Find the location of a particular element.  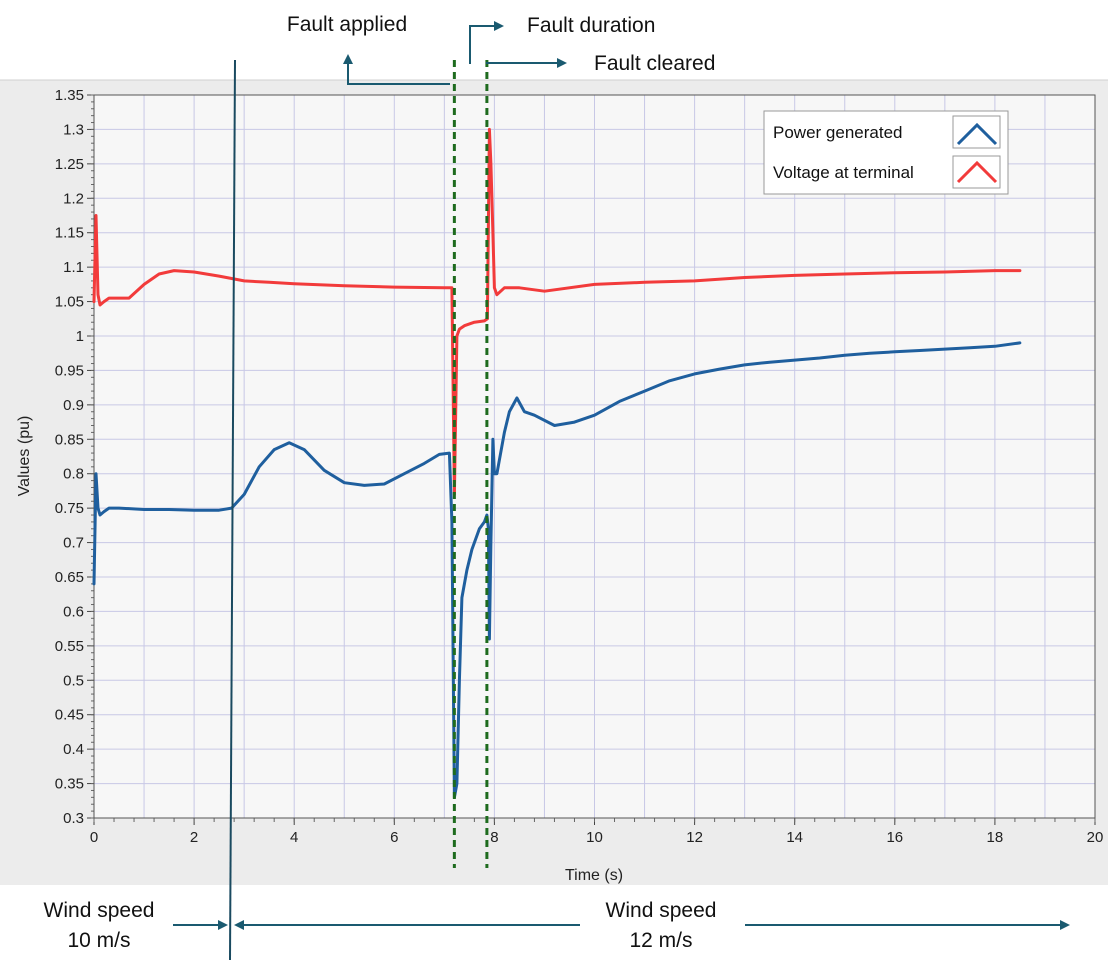

y-tick-label: 0.55 is located at coordinates (69, 646).